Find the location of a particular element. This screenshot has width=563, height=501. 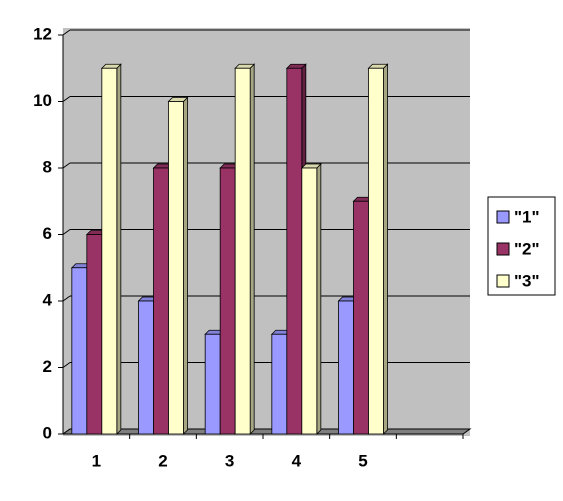

y-tick-label: 0 is located at coordinates (47, 432).